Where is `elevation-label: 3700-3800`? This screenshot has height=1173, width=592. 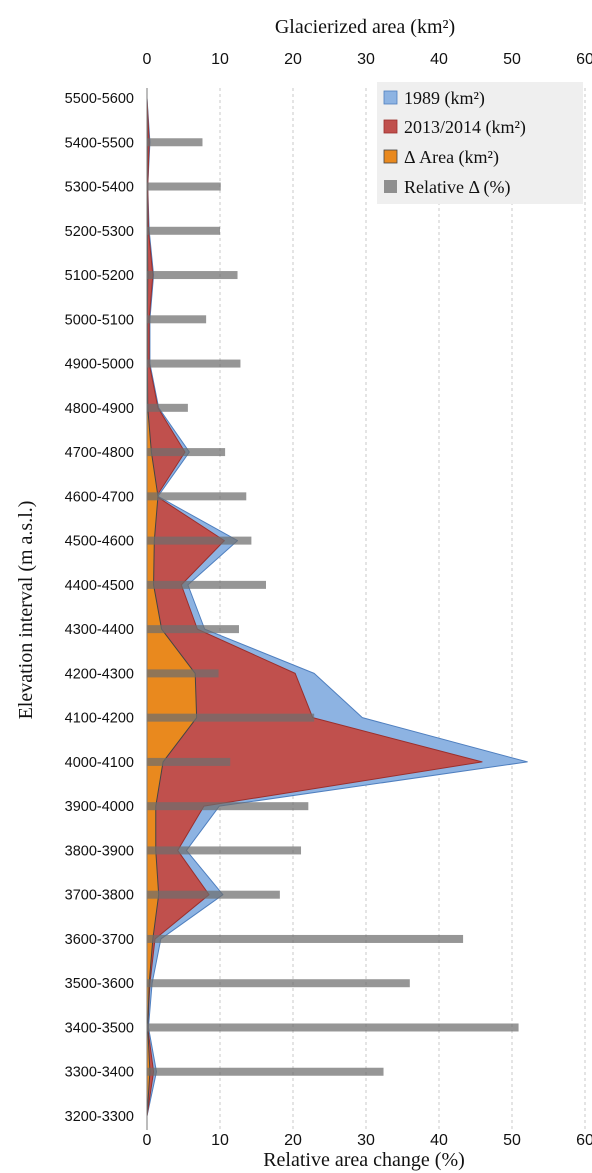 elevation-label: 3700-3800 is located at coordinates (99, 896).